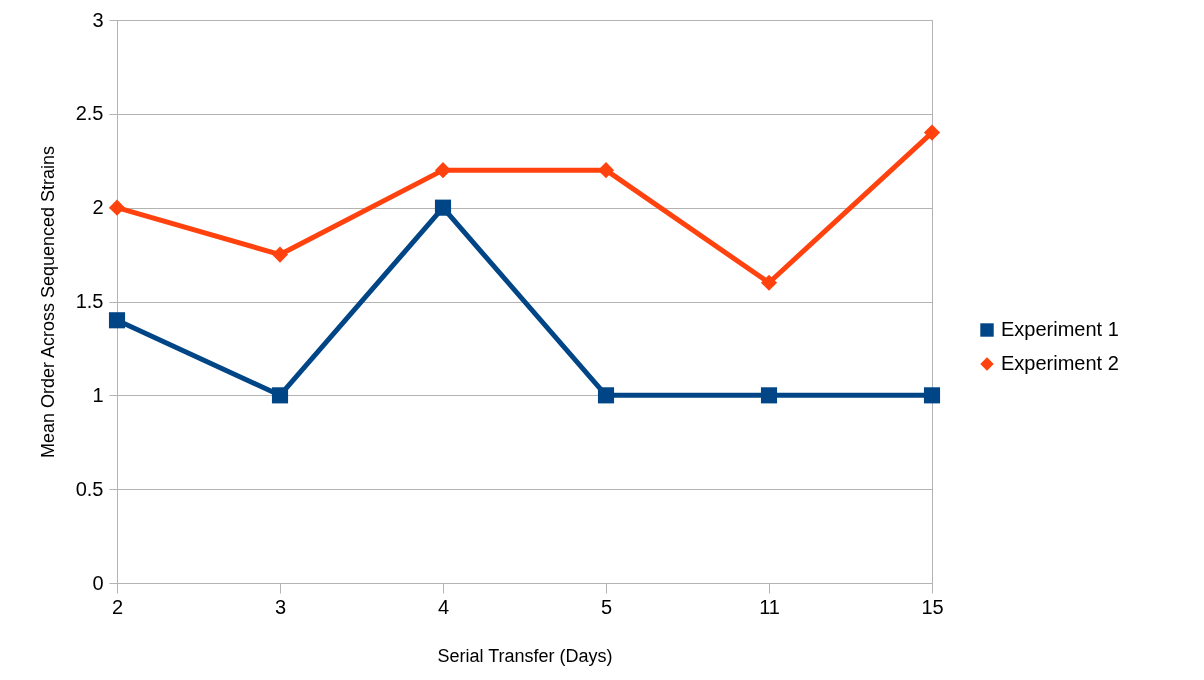  I want to click on x-axis-title: Serial Transfer (Days), so click(525, 655).